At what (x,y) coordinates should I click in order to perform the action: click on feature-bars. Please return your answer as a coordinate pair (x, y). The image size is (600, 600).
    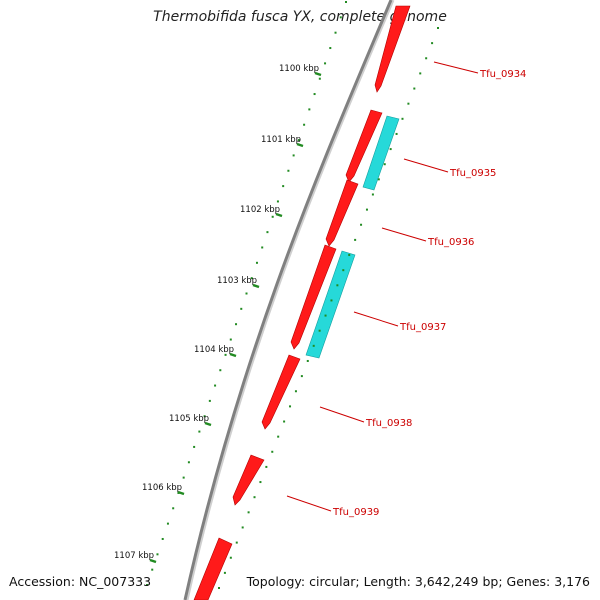
    Looking at the image, I should click on (352, 237).